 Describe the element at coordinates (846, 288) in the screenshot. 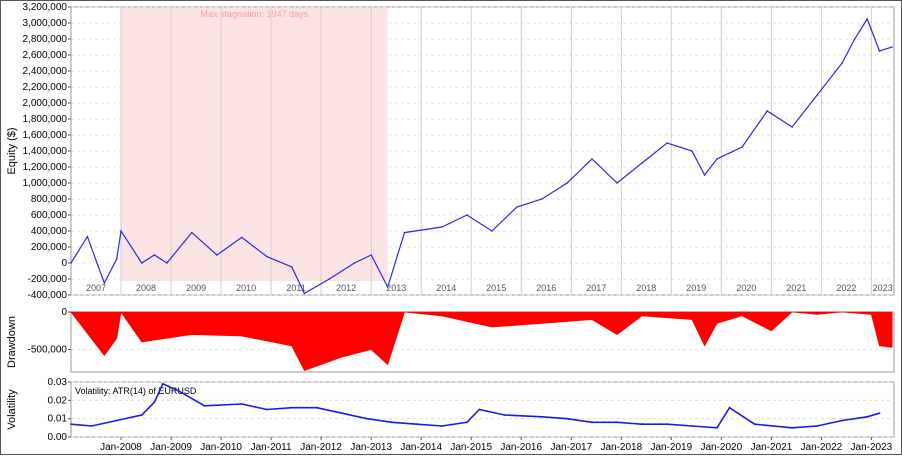

I see `year-label: 2022` at that location.